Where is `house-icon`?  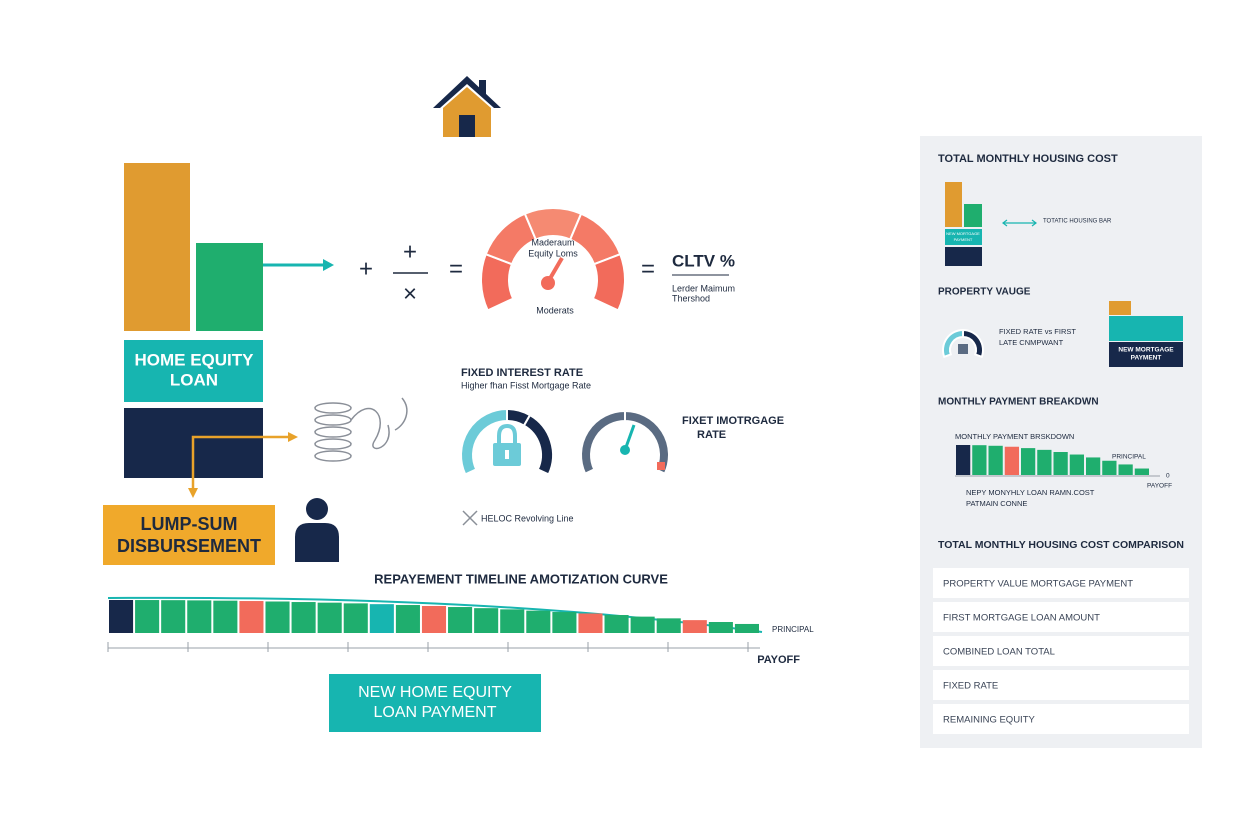 house-icon is located at coordinates (467, 106).